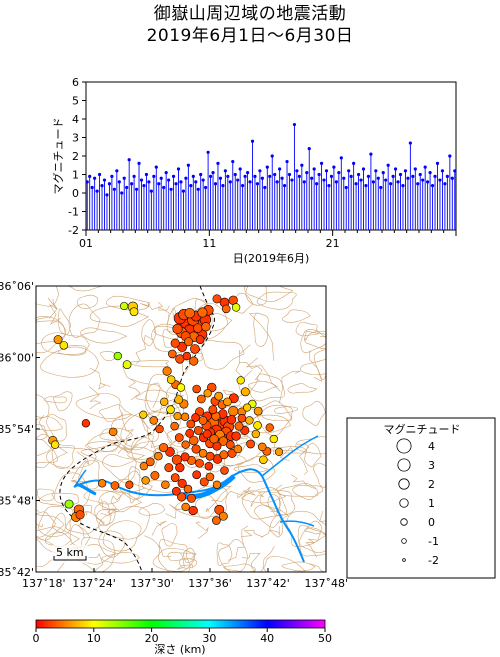  Describe the element at coordinates (80, 478) in the screenshot. I see `river-upper` at that location.